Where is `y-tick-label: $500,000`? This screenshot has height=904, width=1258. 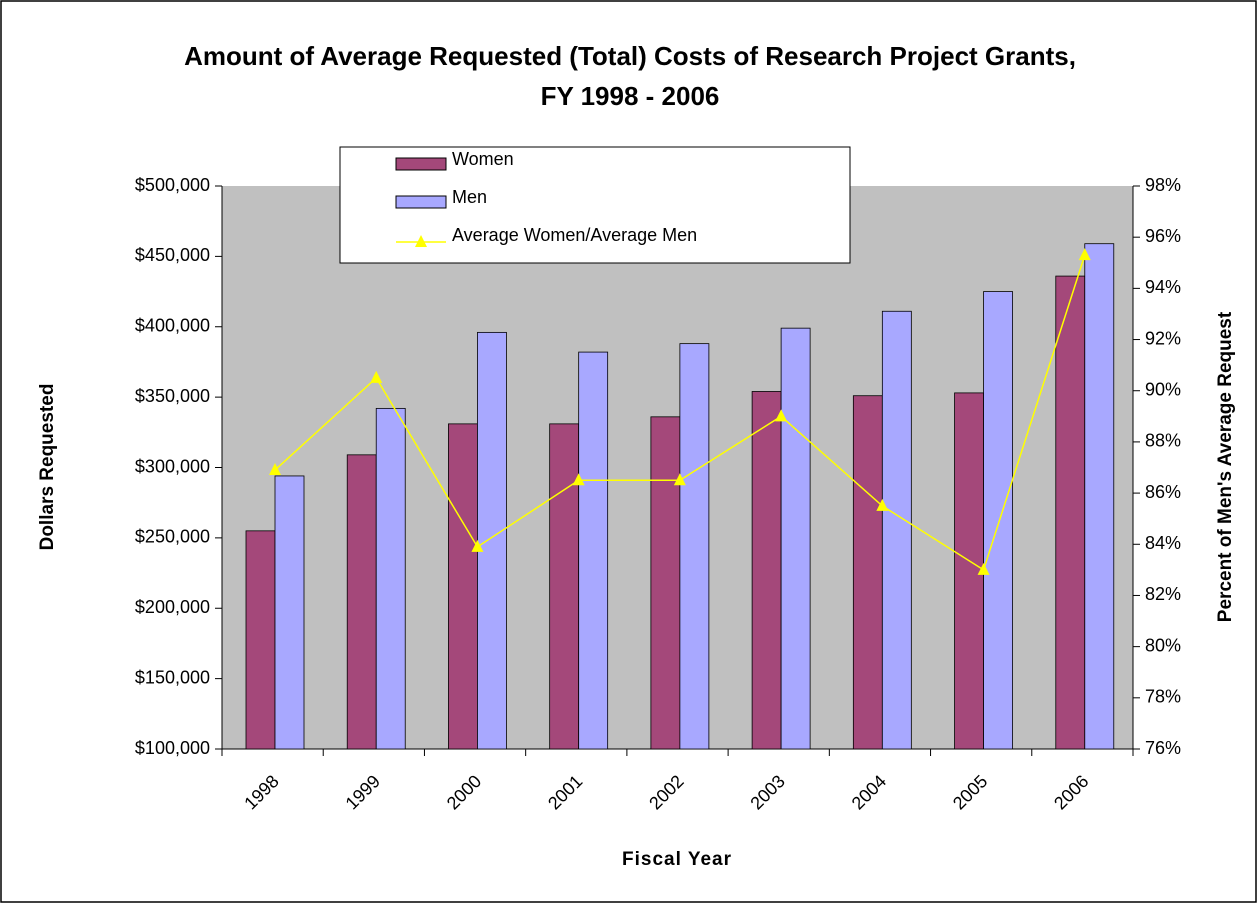 y-tick-label: $500,000 is located at coordinates (172, 185).